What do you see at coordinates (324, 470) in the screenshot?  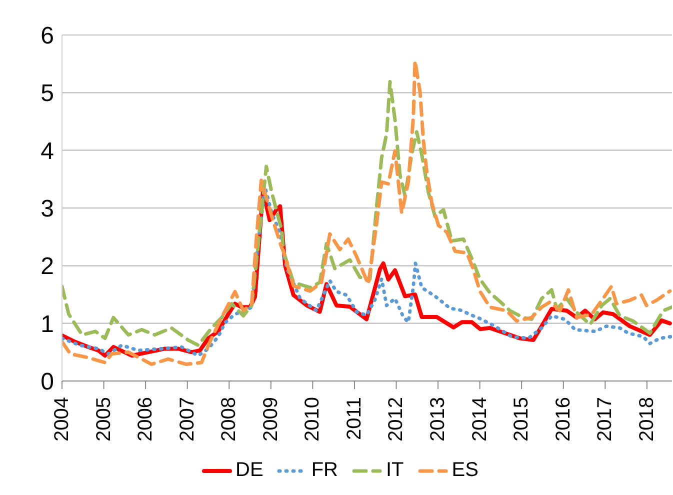 I see `legend-label: FR` at bounding box center [324, 470].